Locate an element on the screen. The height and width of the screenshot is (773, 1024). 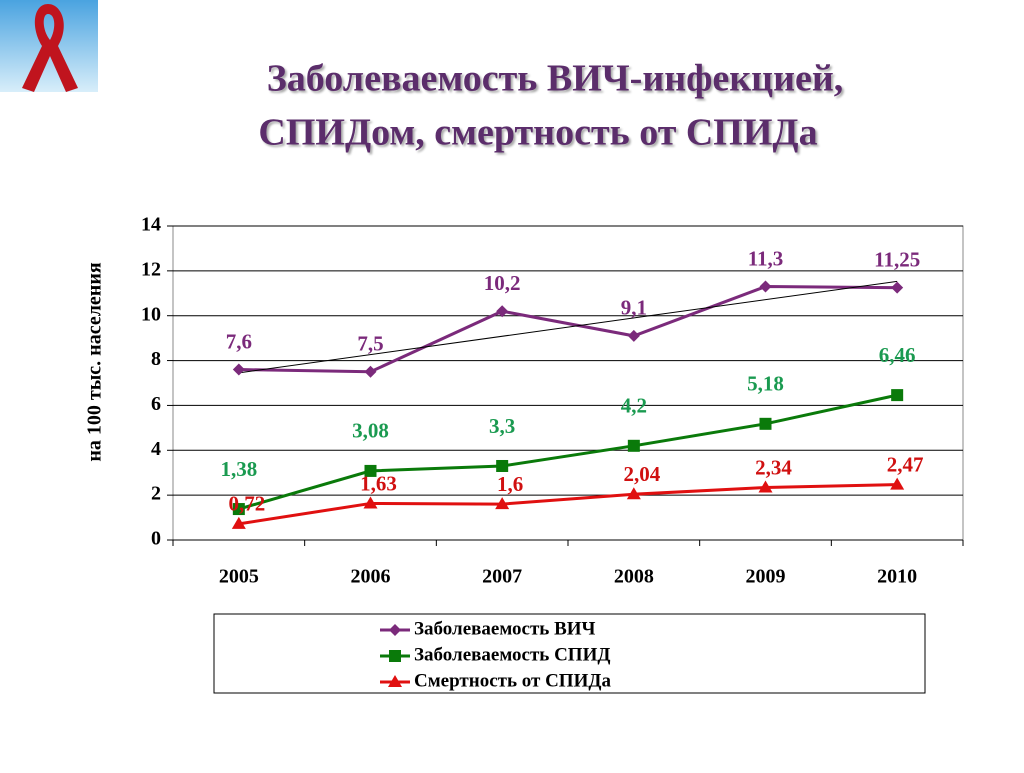
data-label: 5,18 is located at coordinates (765, 384).